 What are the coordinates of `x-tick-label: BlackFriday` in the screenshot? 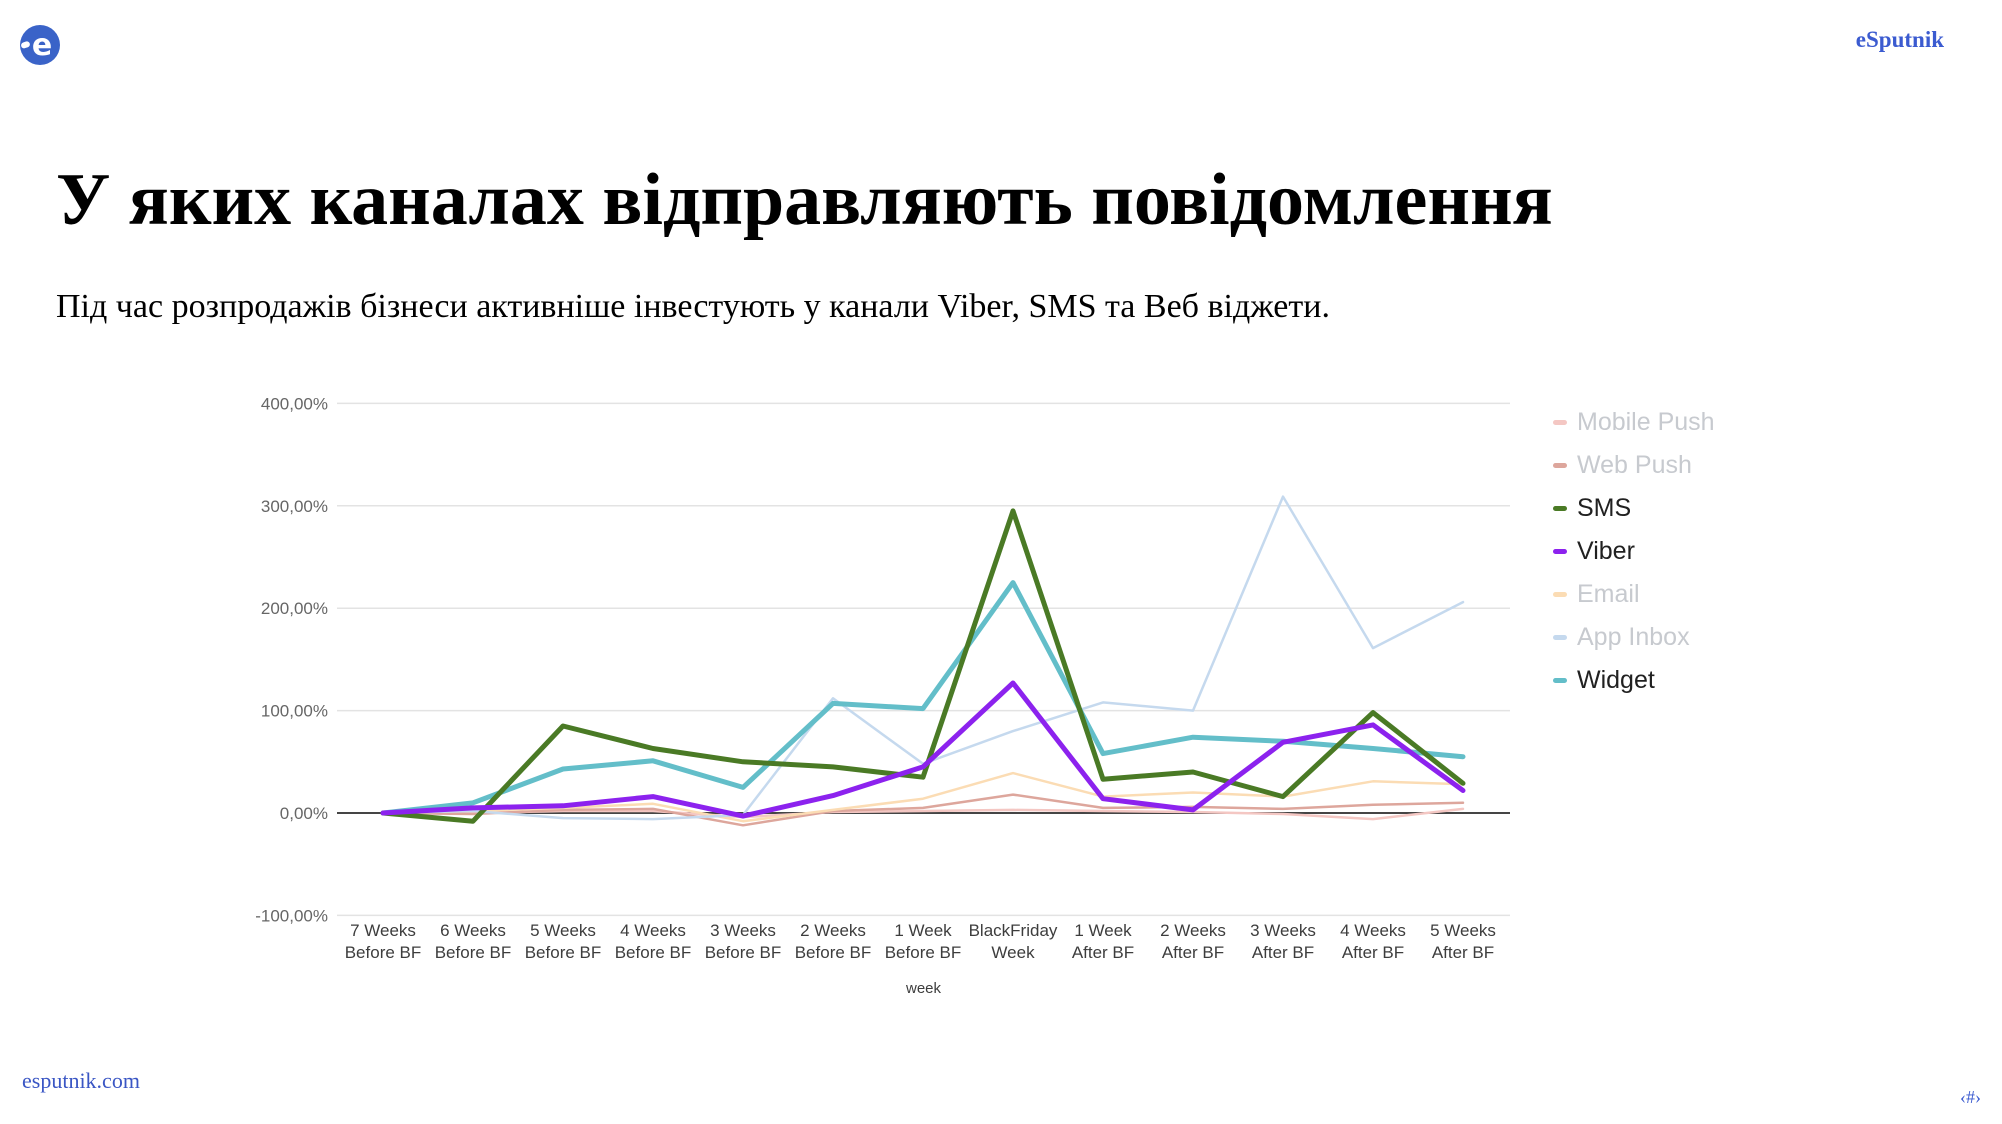 It's located at (1013, 930).